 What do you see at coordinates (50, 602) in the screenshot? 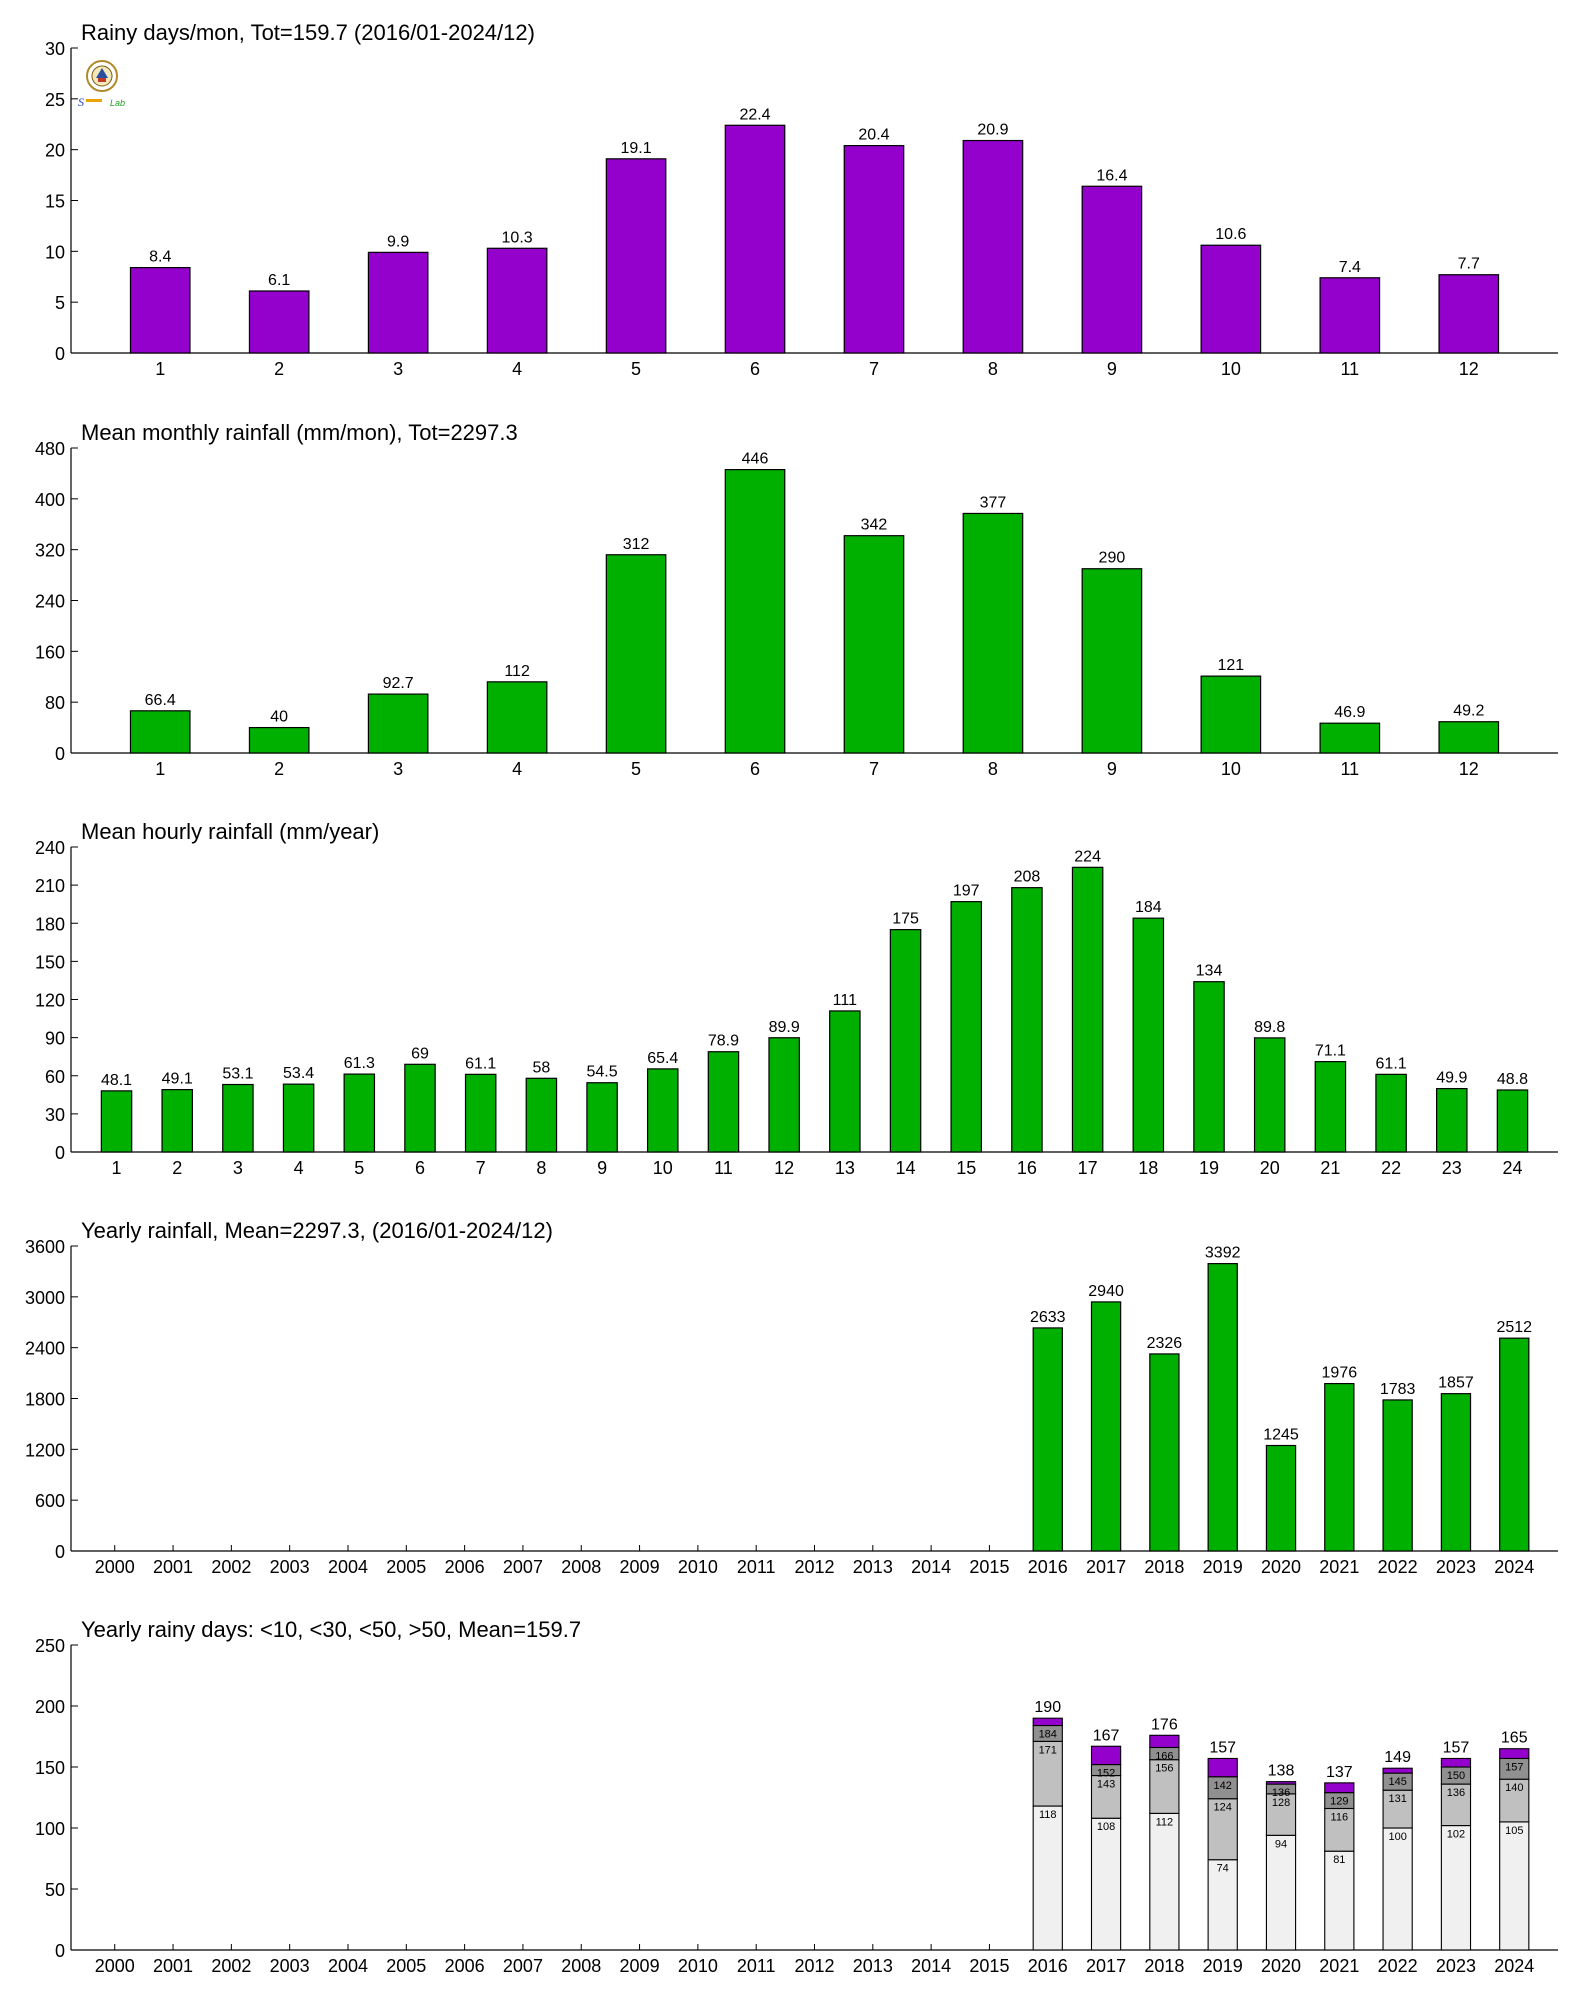
I see `y-tick-label: 240` at bounding box center [50, 602].